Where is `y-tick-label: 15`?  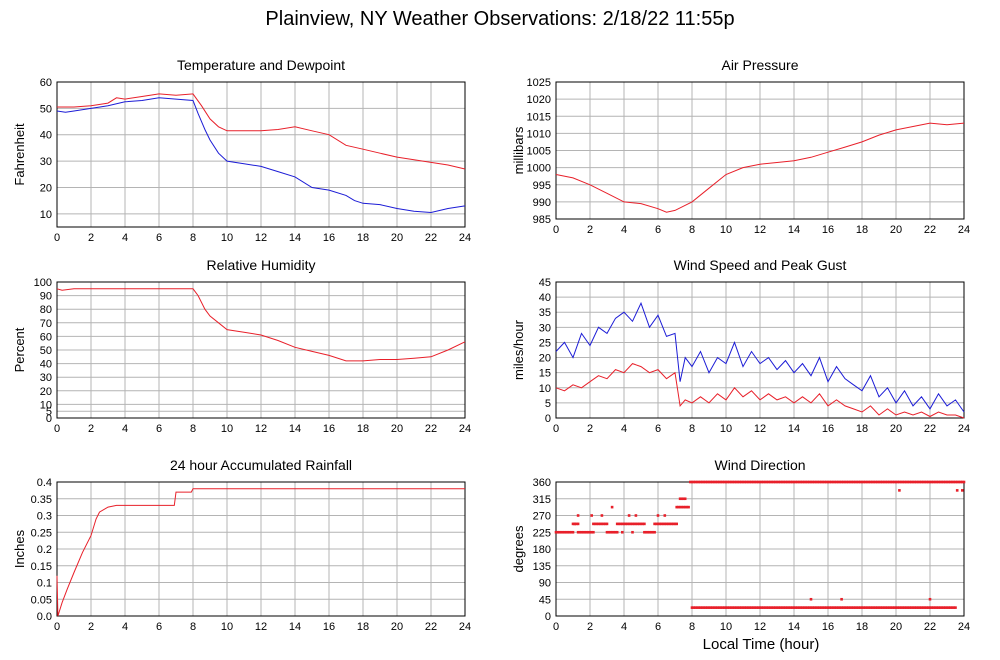 y-tick-label: 15 is located at coordinates (545, 374).